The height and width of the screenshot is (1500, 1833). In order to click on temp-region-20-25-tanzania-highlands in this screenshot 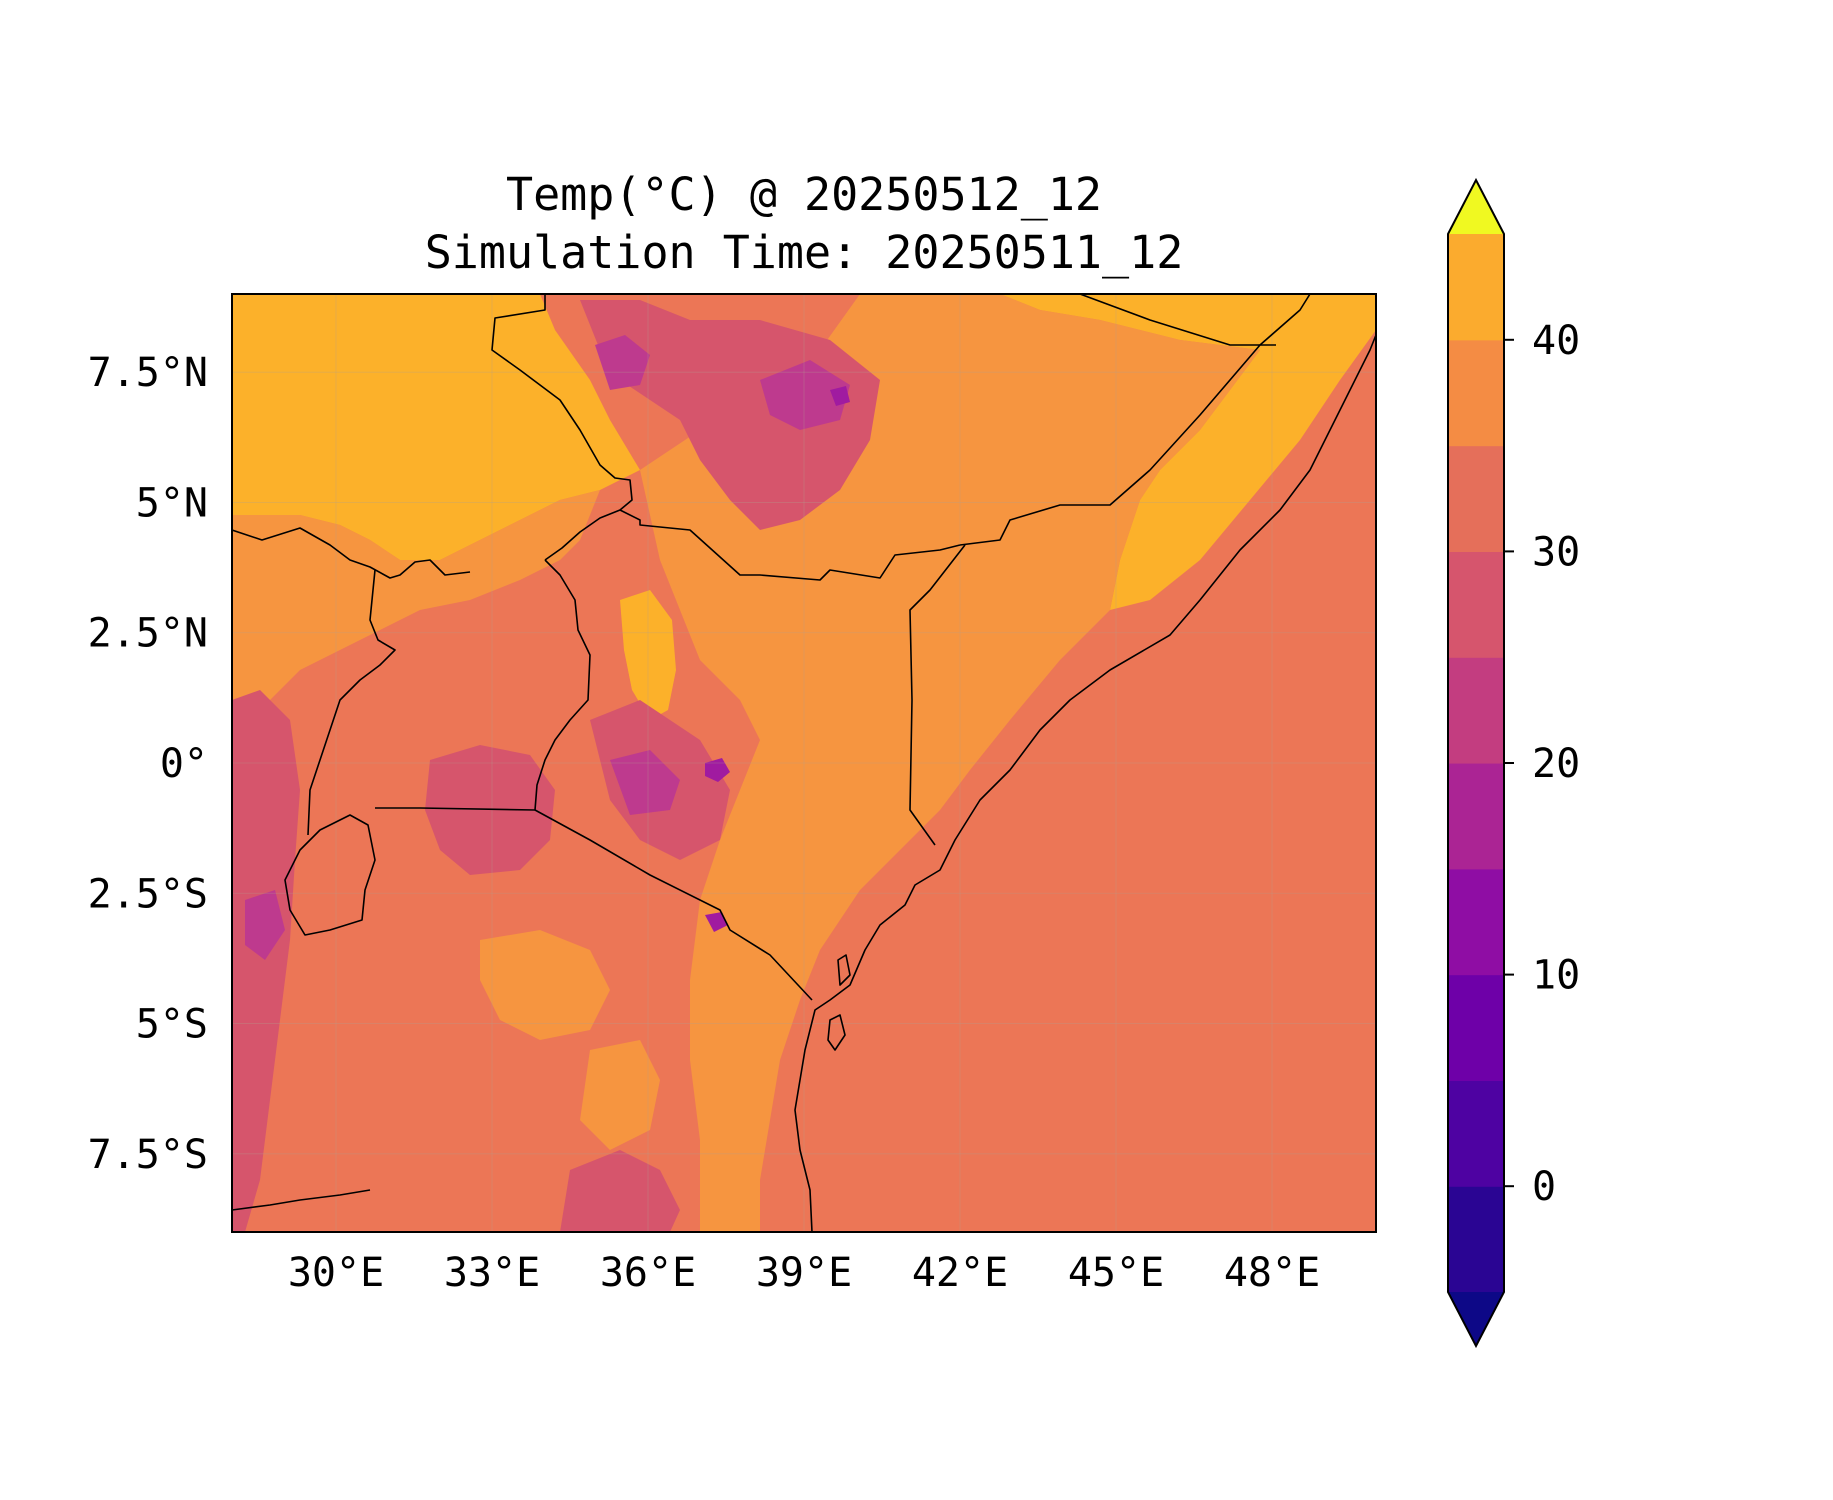, I will do `click(620, 1191)`.